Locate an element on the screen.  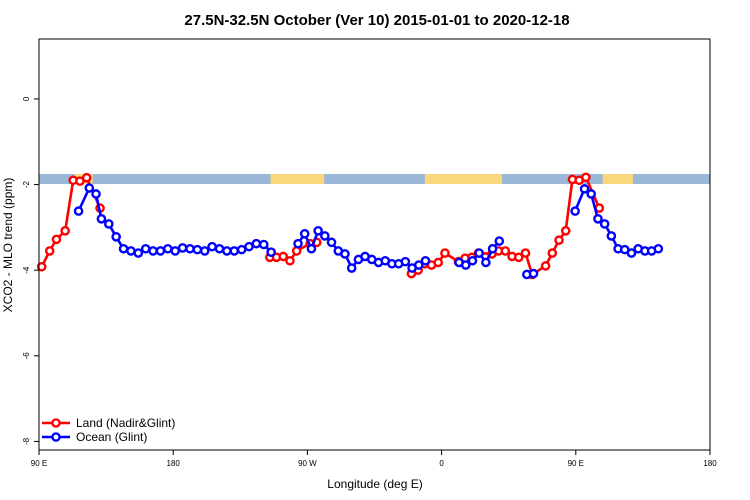
x-axis: 90 E 180 90 W 0 90 E 180 is located at coordinates (374, 459).